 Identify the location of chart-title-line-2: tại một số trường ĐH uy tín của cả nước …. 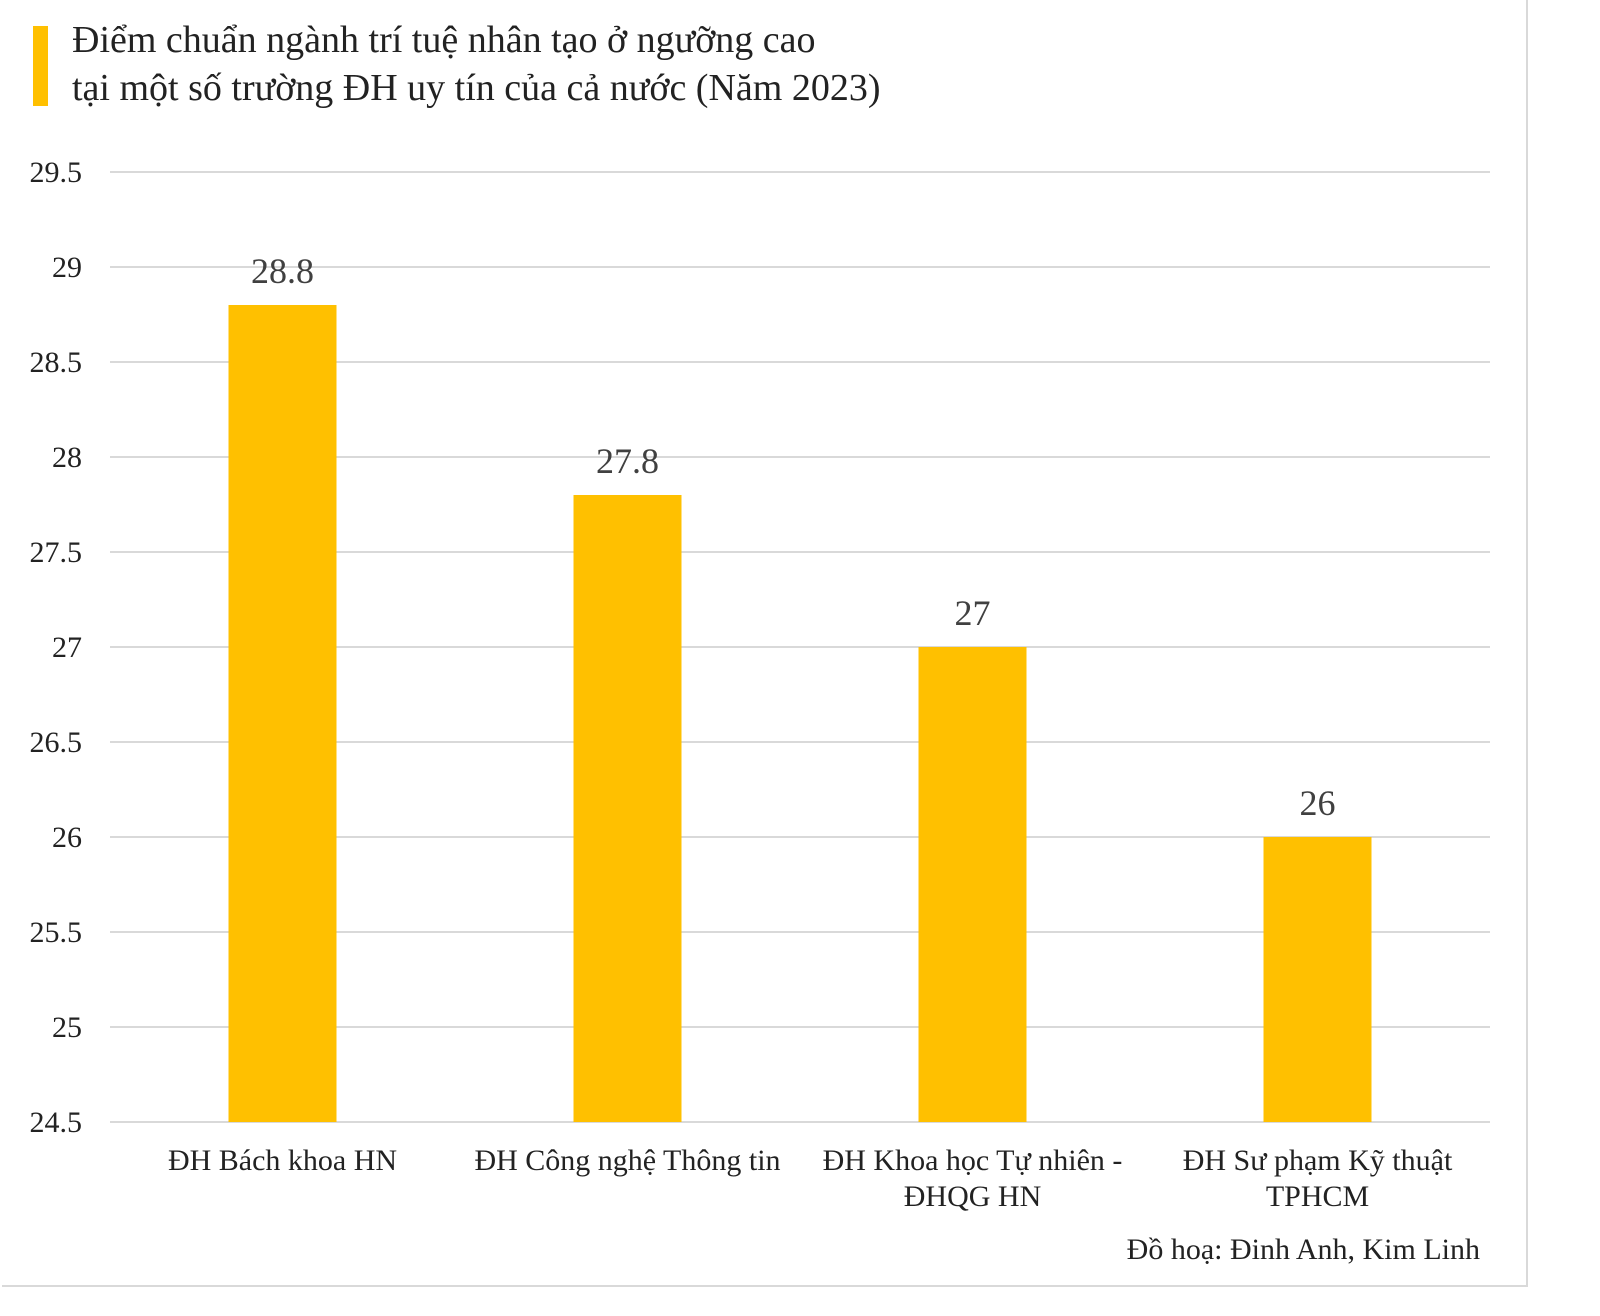
(476, 88).